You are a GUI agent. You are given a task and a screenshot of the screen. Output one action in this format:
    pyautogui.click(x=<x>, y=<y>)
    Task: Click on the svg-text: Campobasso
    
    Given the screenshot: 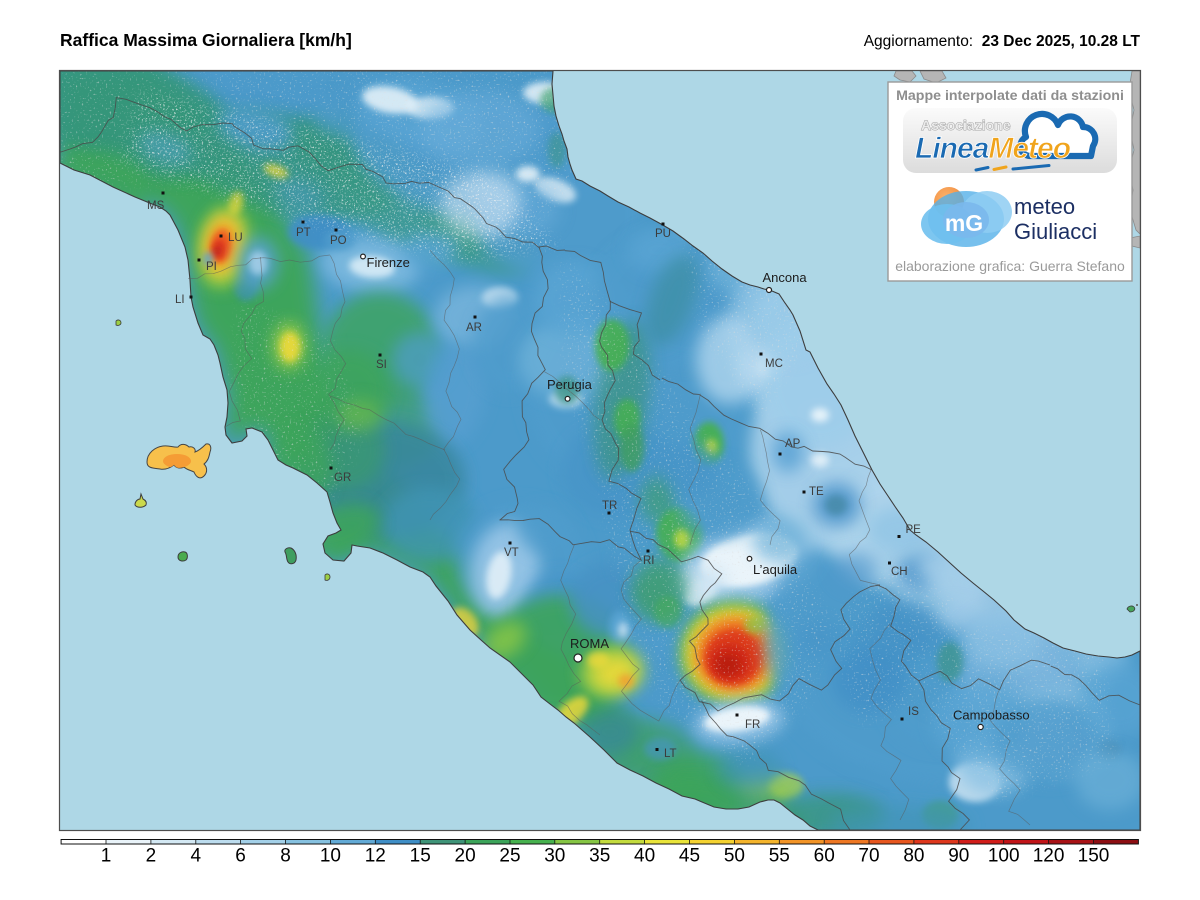 What is the action you would take?
    pyautogui.click(x=991, y=715)
    